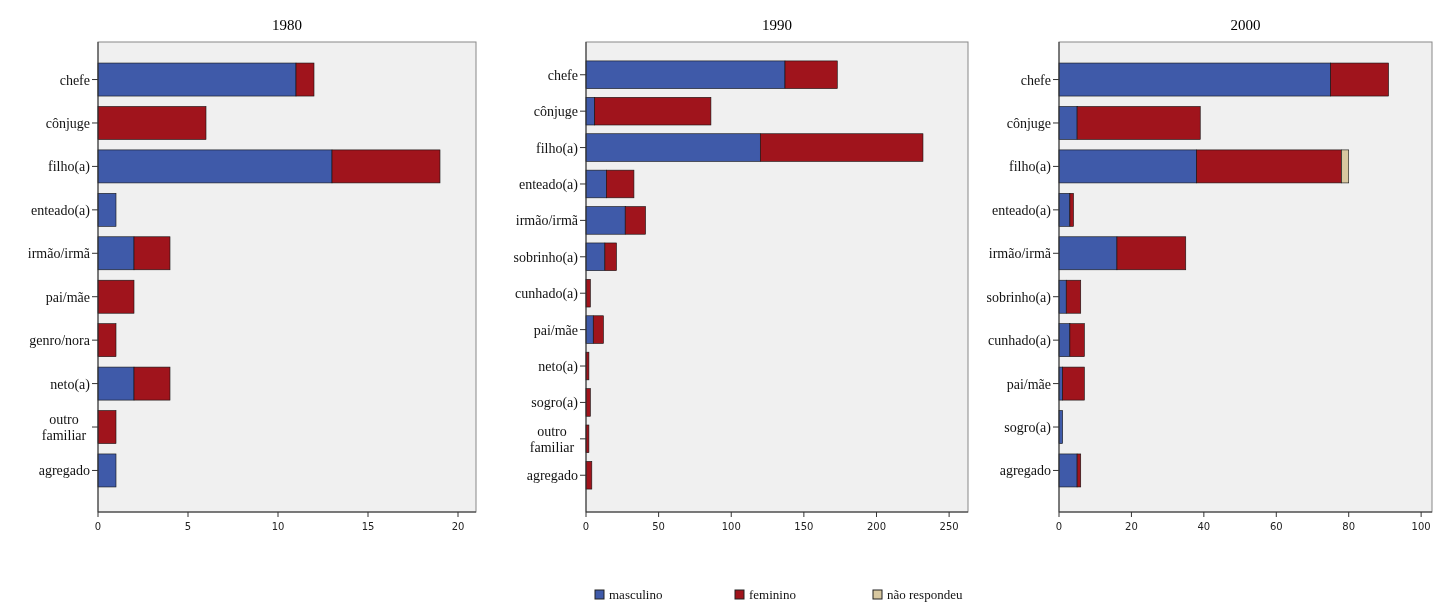 This screenshot has width=1437, height=605. Describe the element at coordinates (658, 526) in the screenshot. I see `x-tick-label: 50` at that location.